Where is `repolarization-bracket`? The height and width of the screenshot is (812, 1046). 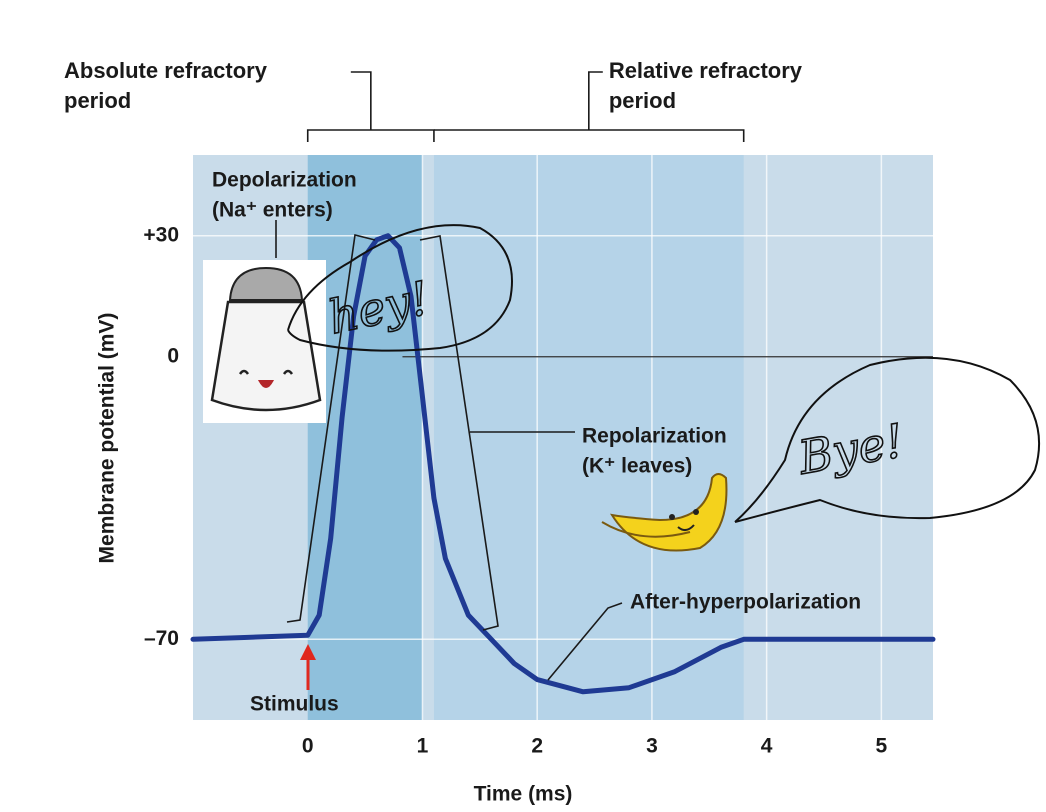
repolarization-bracket is located at coordinates (459, 433).